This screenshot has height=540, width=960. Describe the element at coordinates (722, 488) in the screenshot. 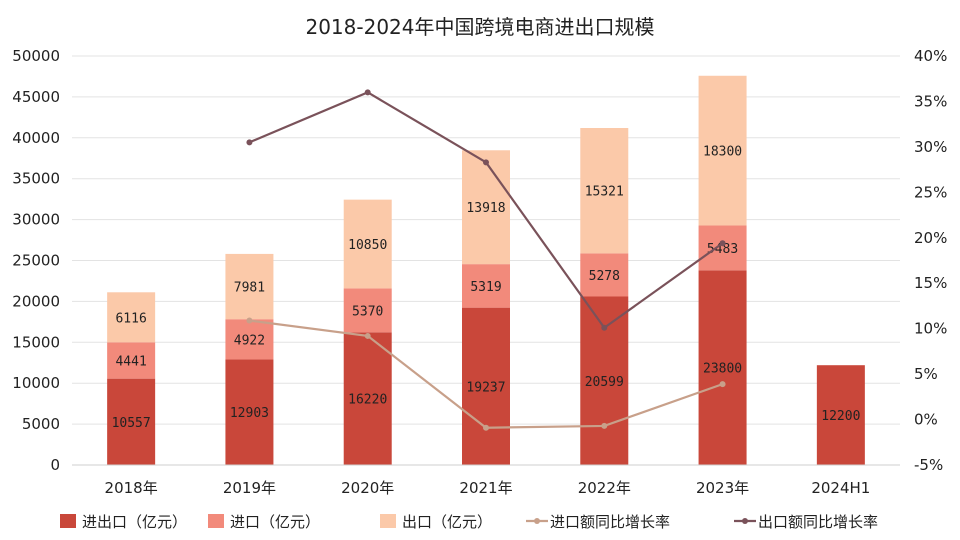

I see `category-label: 2023年` at that location.